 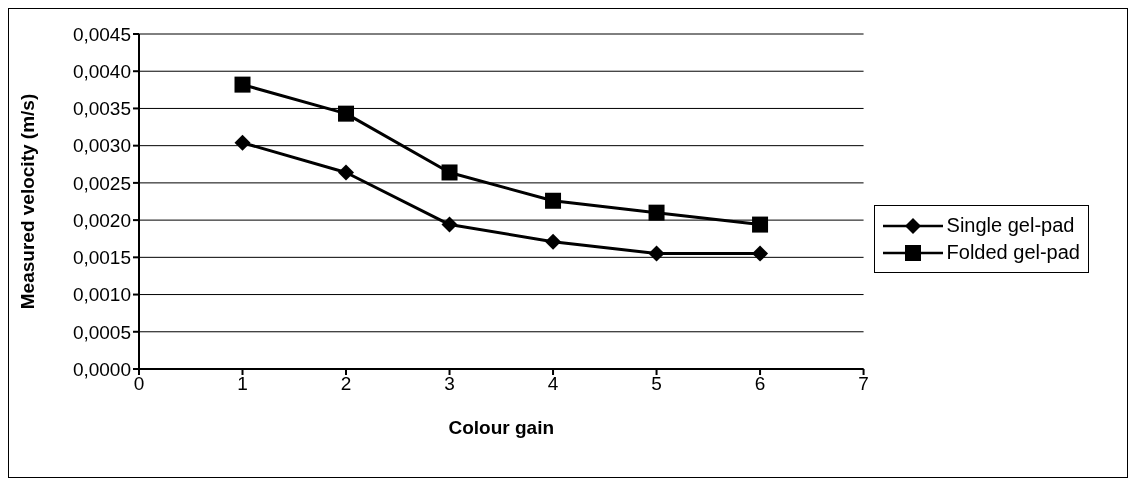 I want to click on x-tick-label: 4, so click(x=553, y=384).